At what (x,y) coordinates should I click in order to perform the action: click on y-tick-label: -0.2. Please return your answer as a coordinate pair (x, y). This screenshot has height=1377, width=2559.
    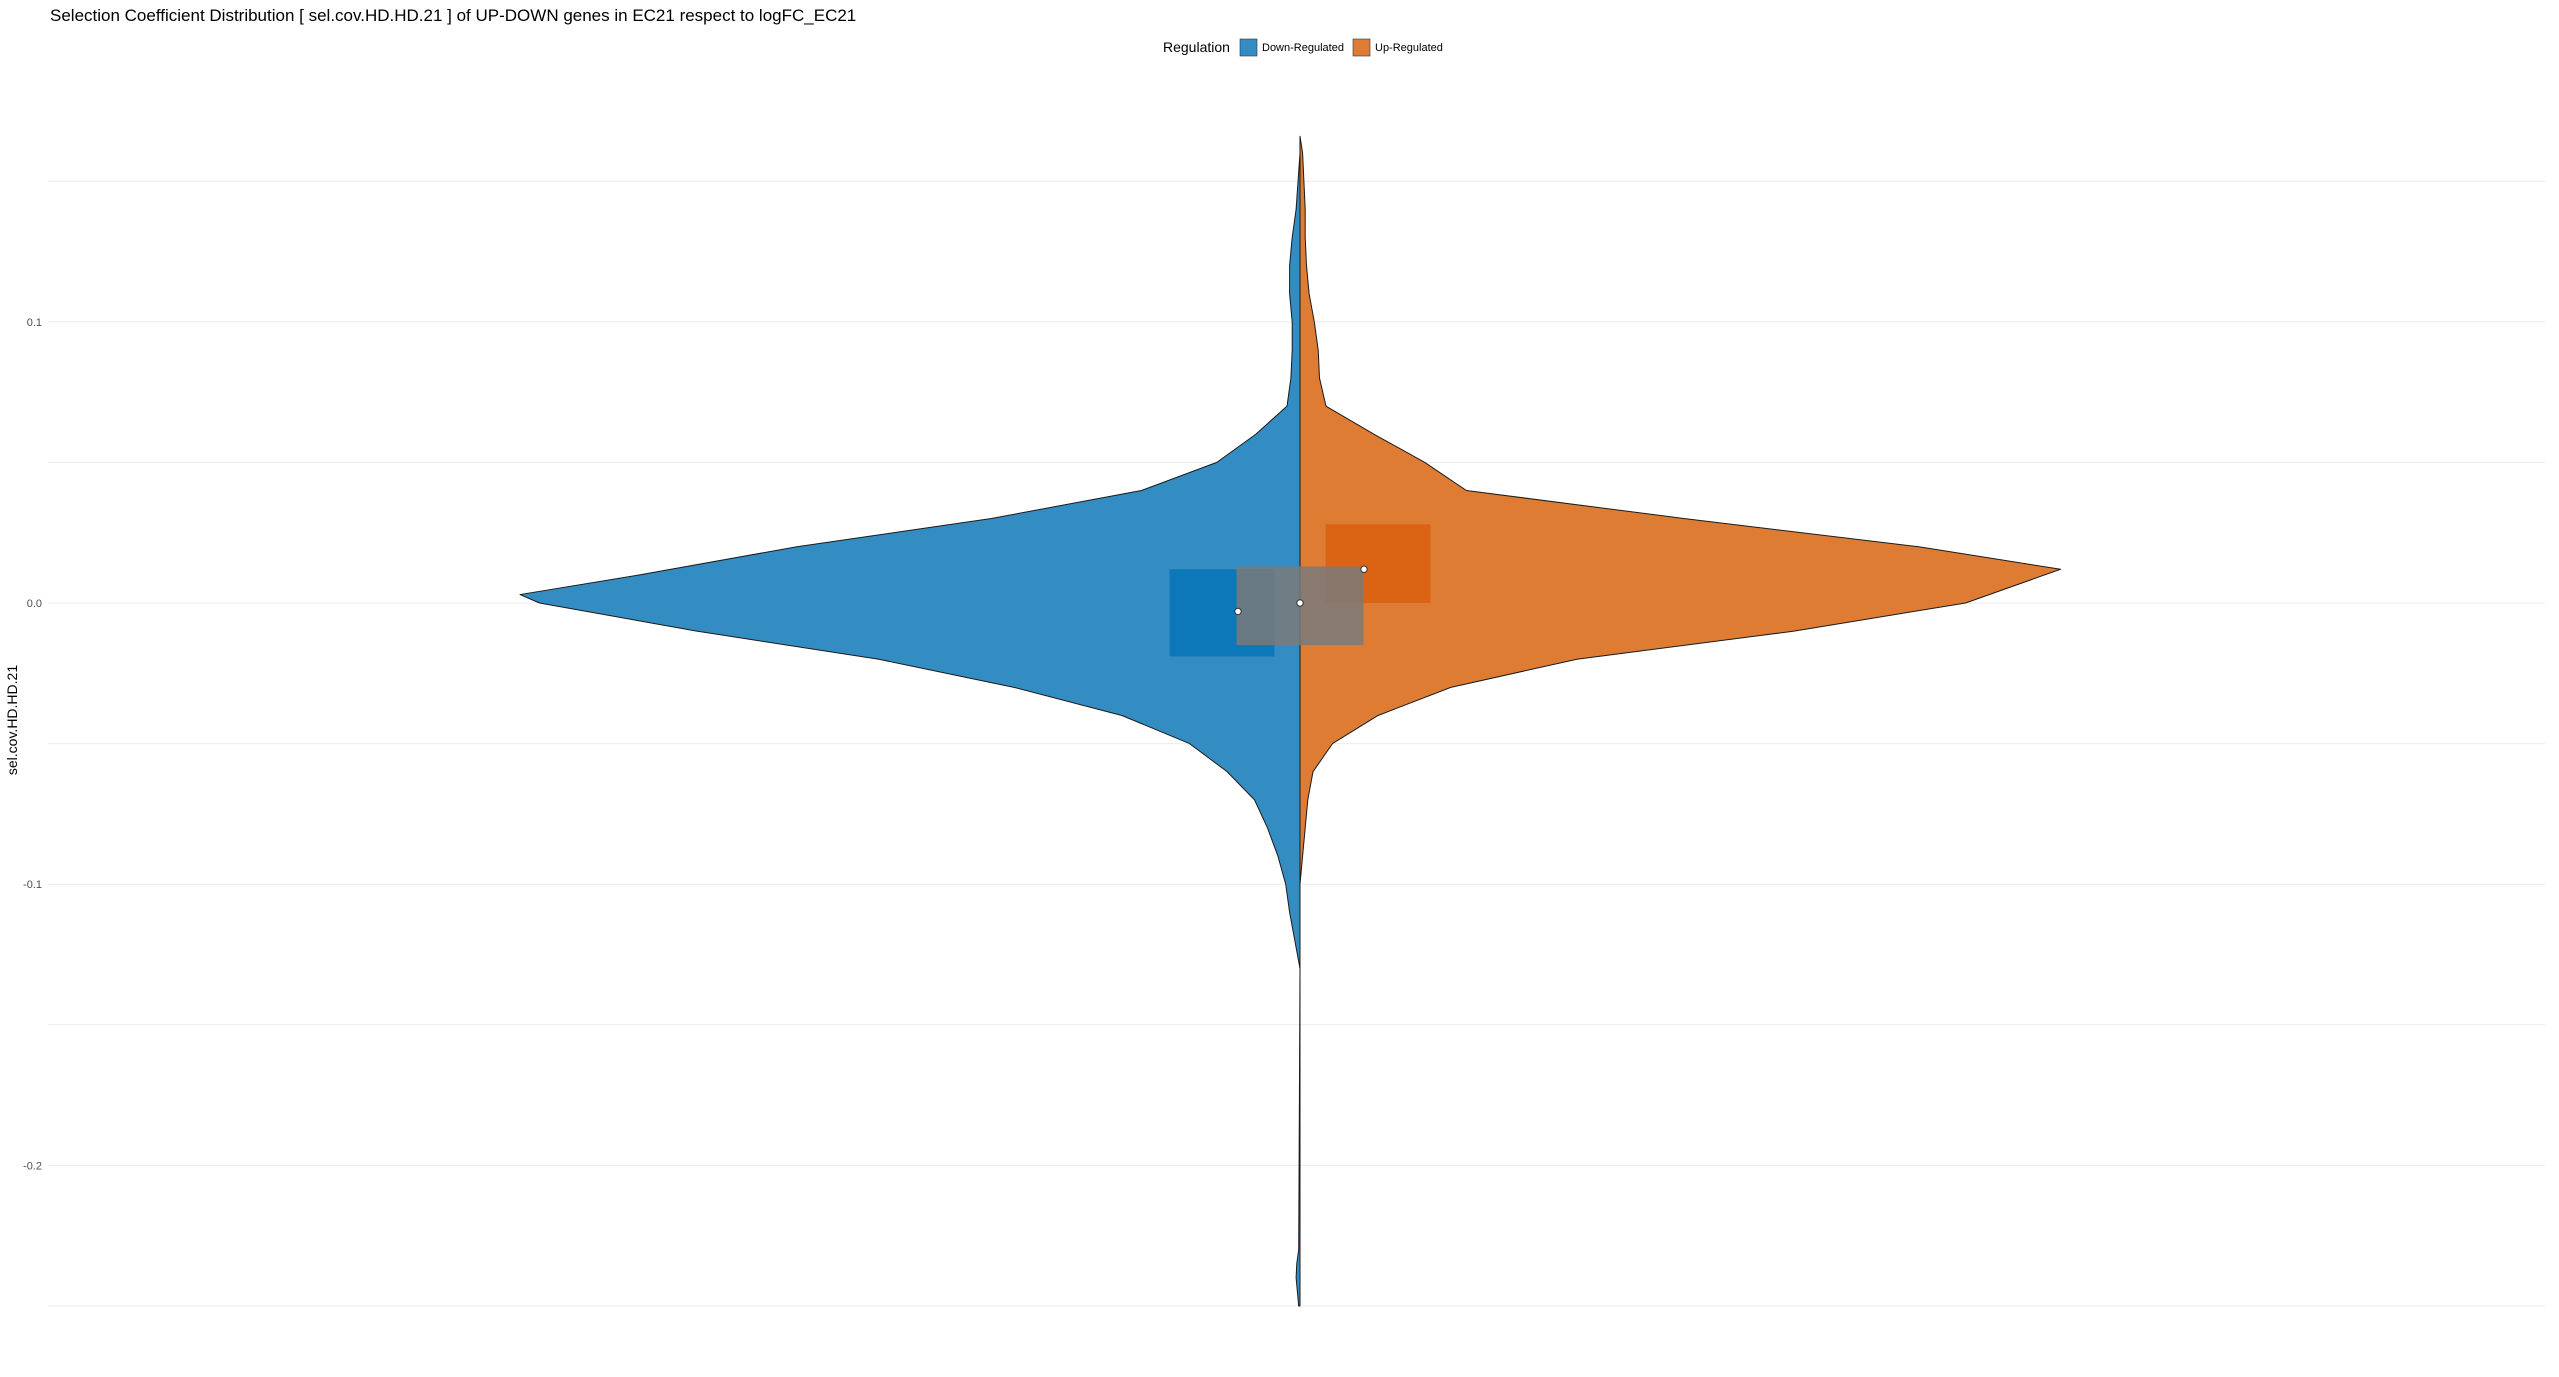
    Looking at the image, I should click on (32, 1166).